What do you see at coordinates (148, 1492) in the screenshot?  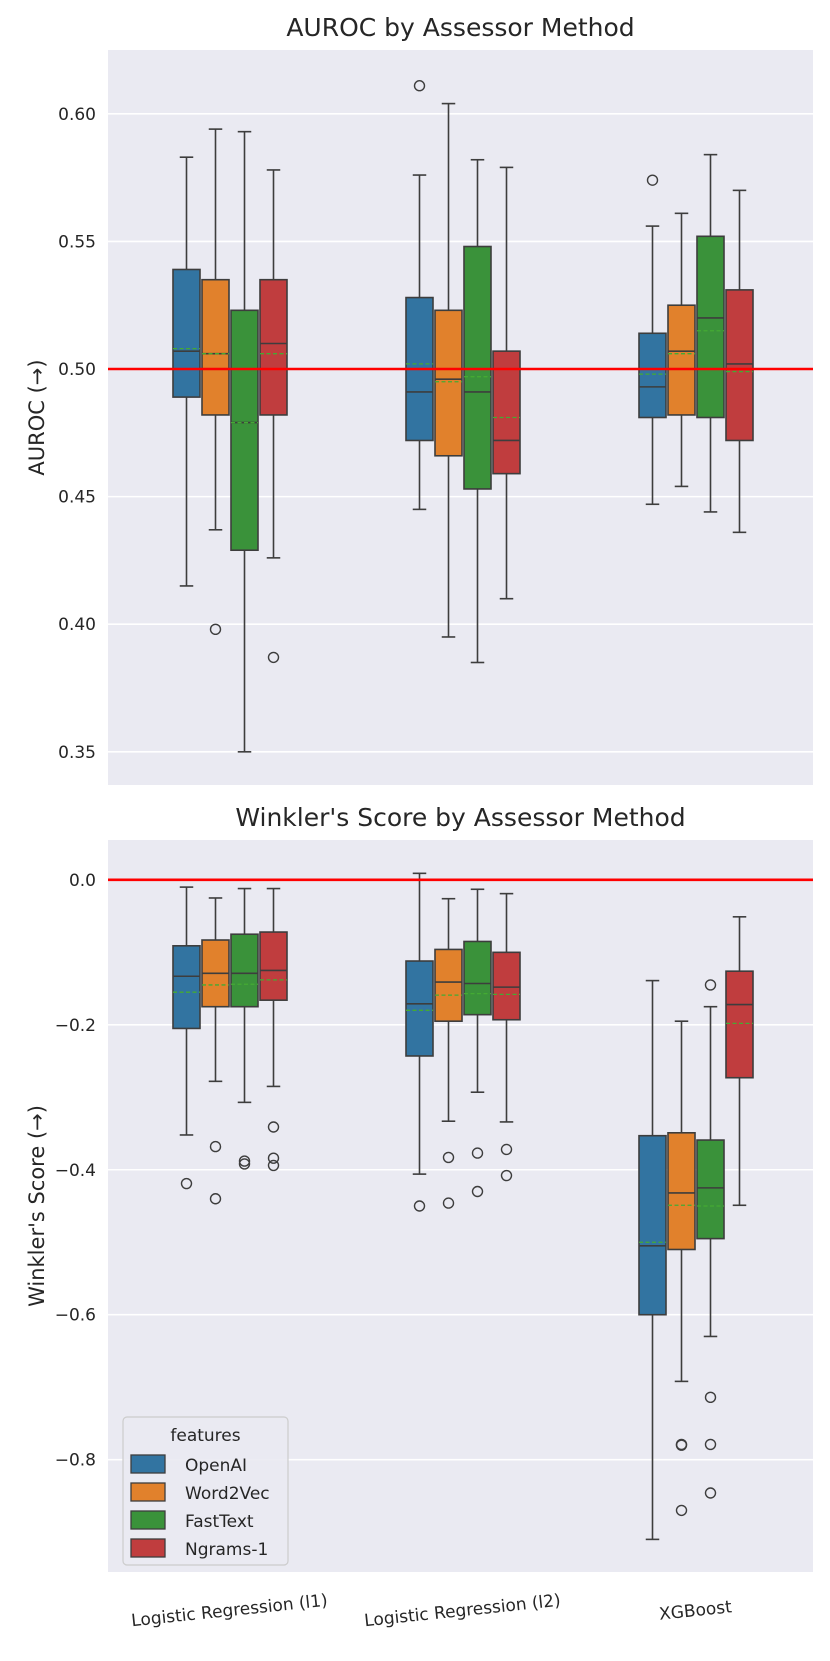 I see `legend-swatch-word2vec` at bounding box center [148, 1492].